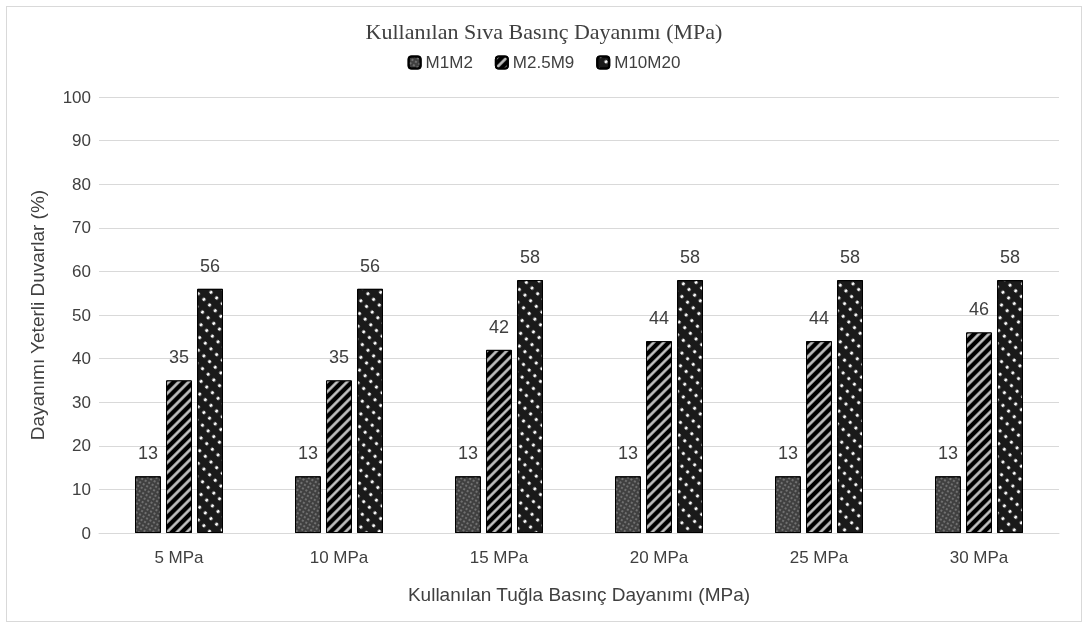  Describe the element at coordinates (81, 359) in the screenshot. I see `y-tick-label: 40` at that location.